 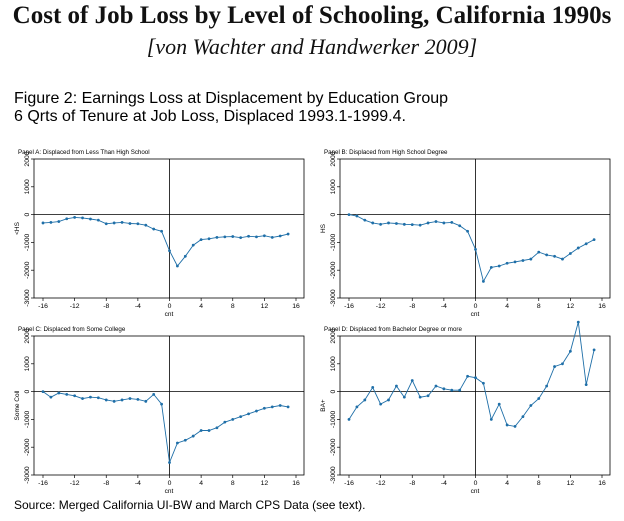 I want to click on x-tick-label: -12, so click(x=75, y=483).